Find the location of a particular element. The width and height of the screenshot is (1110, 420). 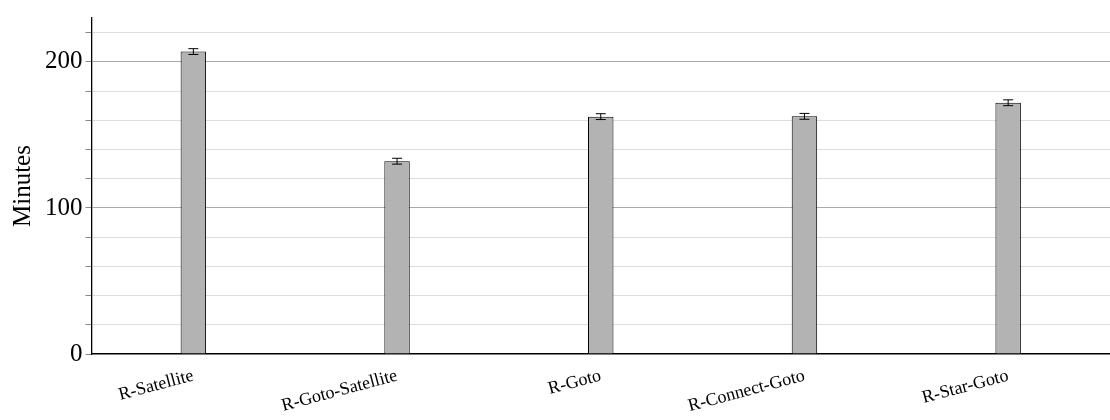

y-axis-title: Minutes is located at coordinates (21, 186).